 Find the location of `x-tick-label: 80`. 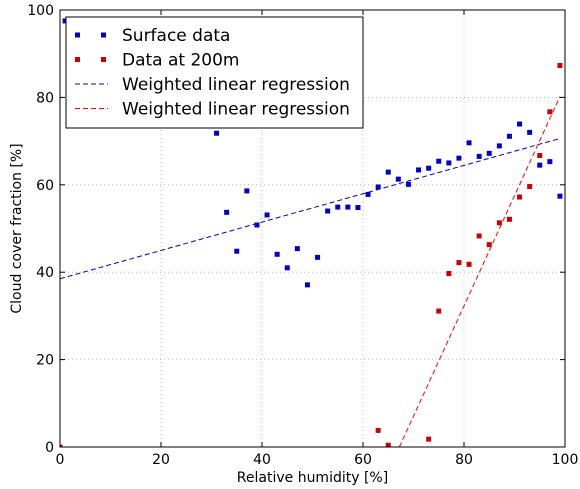

x-tick-label: 80 is located at coordinates (464, 460).